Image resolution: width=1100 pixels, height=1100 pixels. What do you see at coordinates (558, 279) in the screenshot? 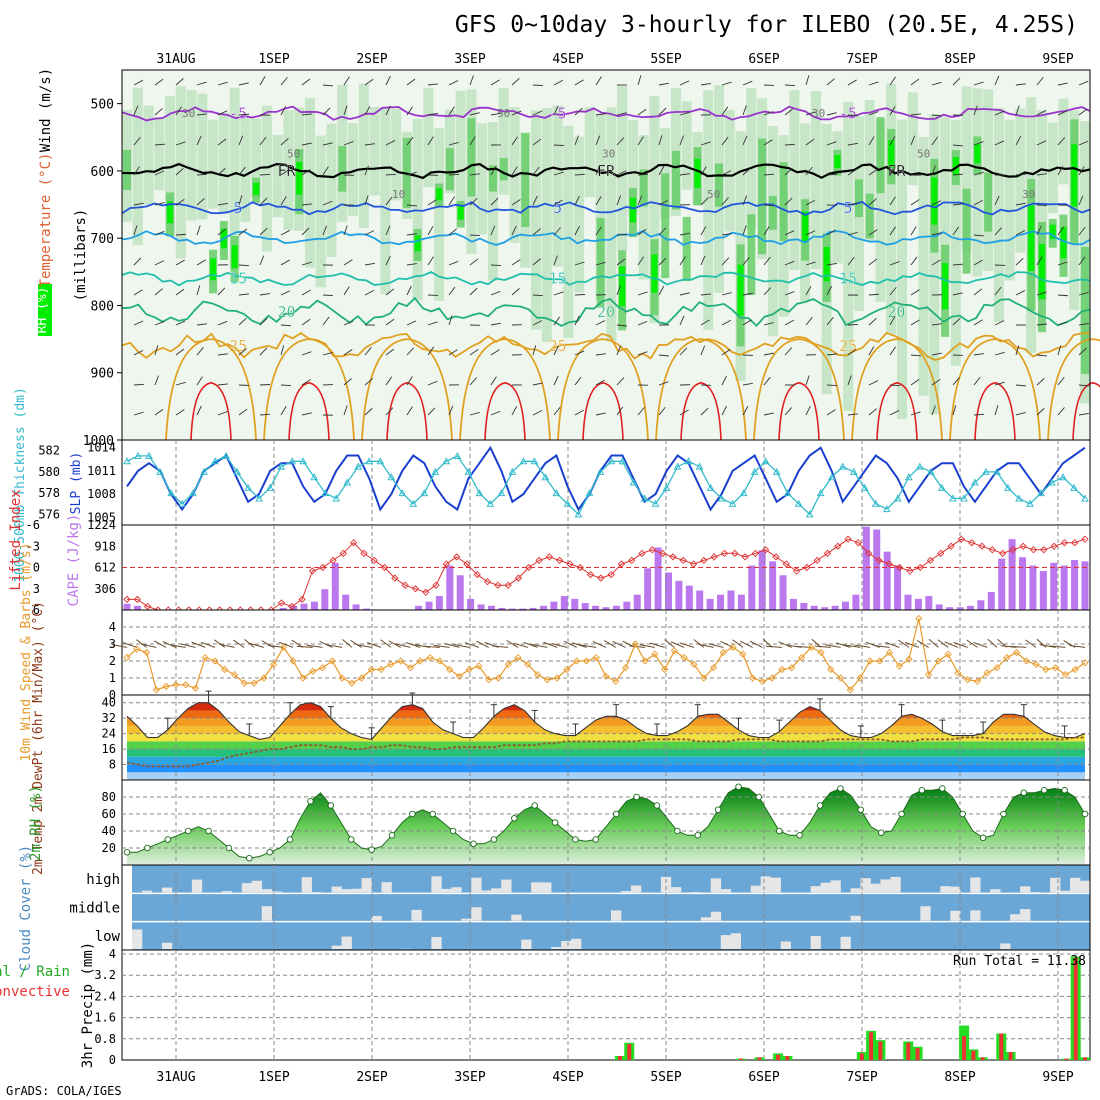
I see `temperature-contour-label: 15` at bounding box center [558, 279].